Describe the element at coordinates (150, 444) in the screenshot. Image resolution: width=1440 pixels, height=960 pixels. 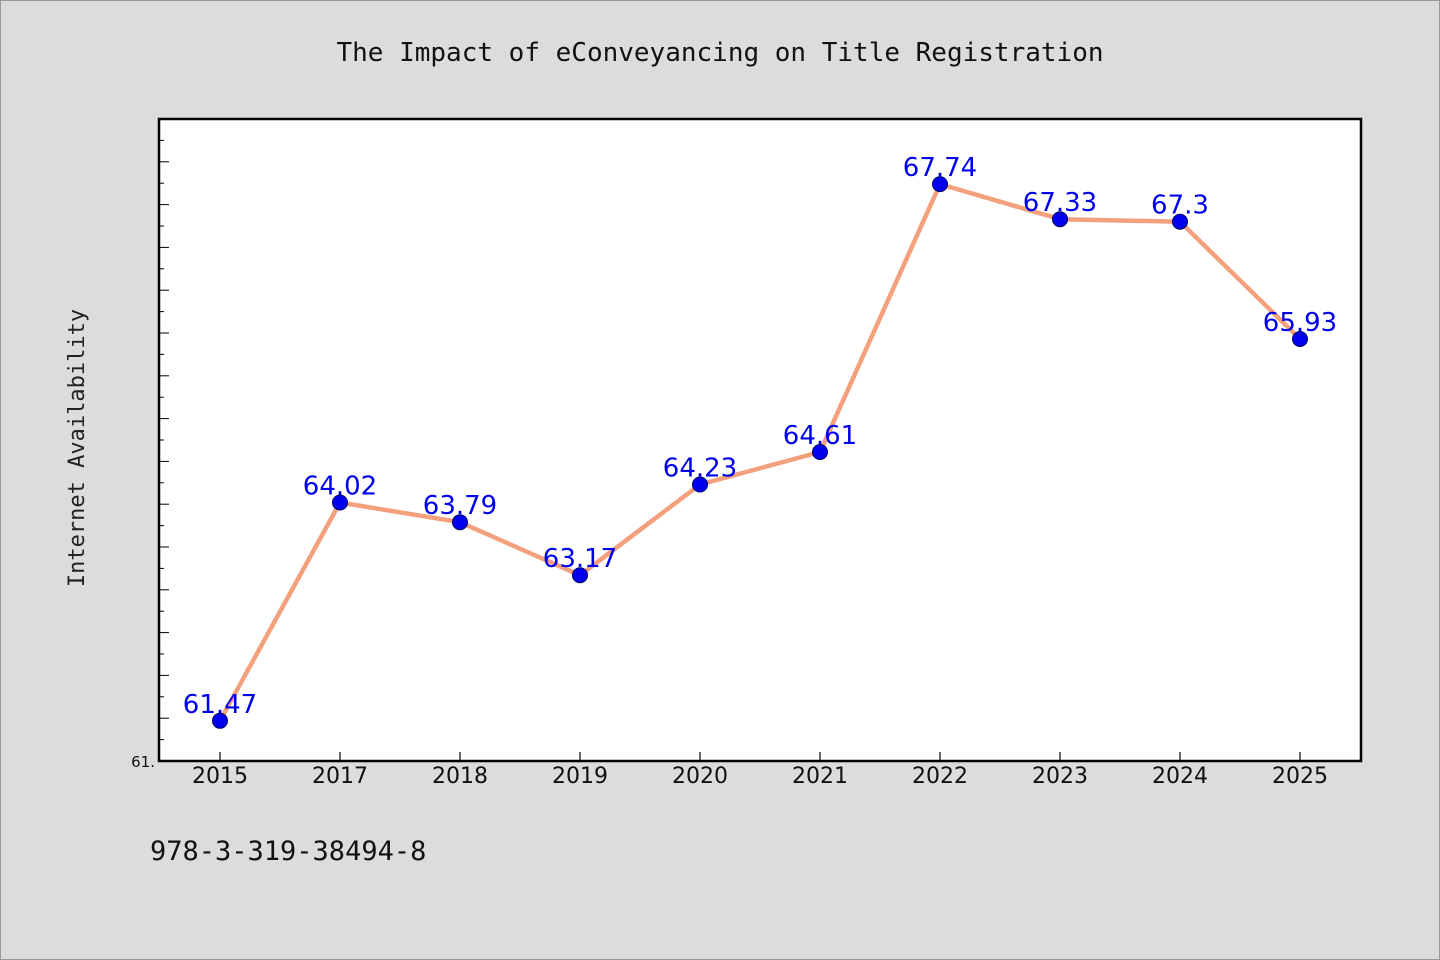
I see `y-axis-ticks: 61.` at that location.